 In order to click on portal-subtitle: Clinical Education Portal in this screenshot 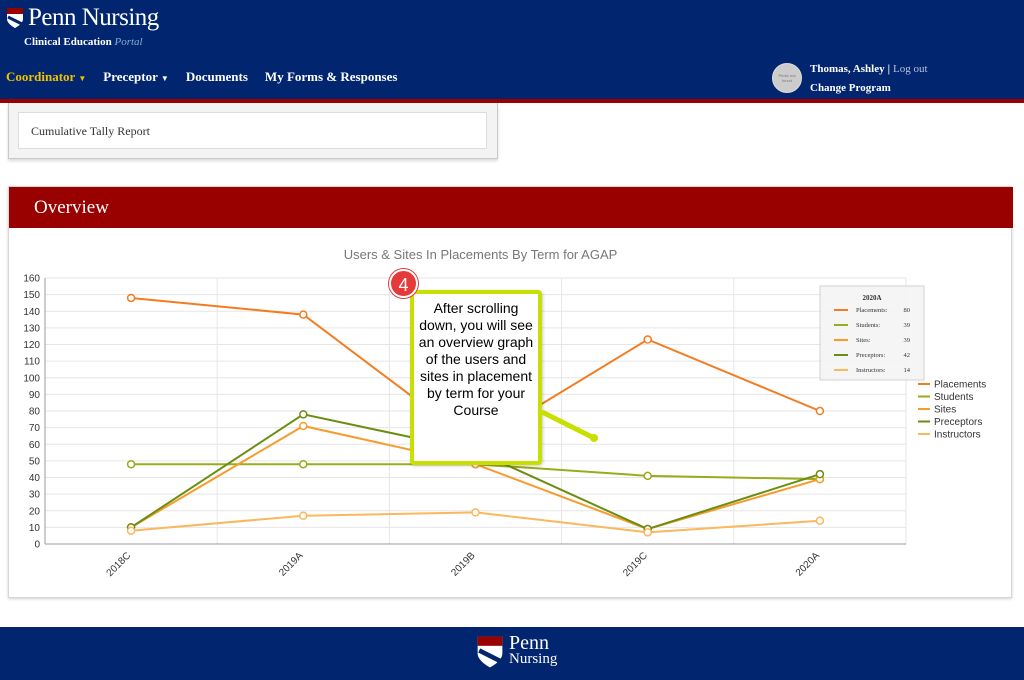, I will do `click(83, 42)`.